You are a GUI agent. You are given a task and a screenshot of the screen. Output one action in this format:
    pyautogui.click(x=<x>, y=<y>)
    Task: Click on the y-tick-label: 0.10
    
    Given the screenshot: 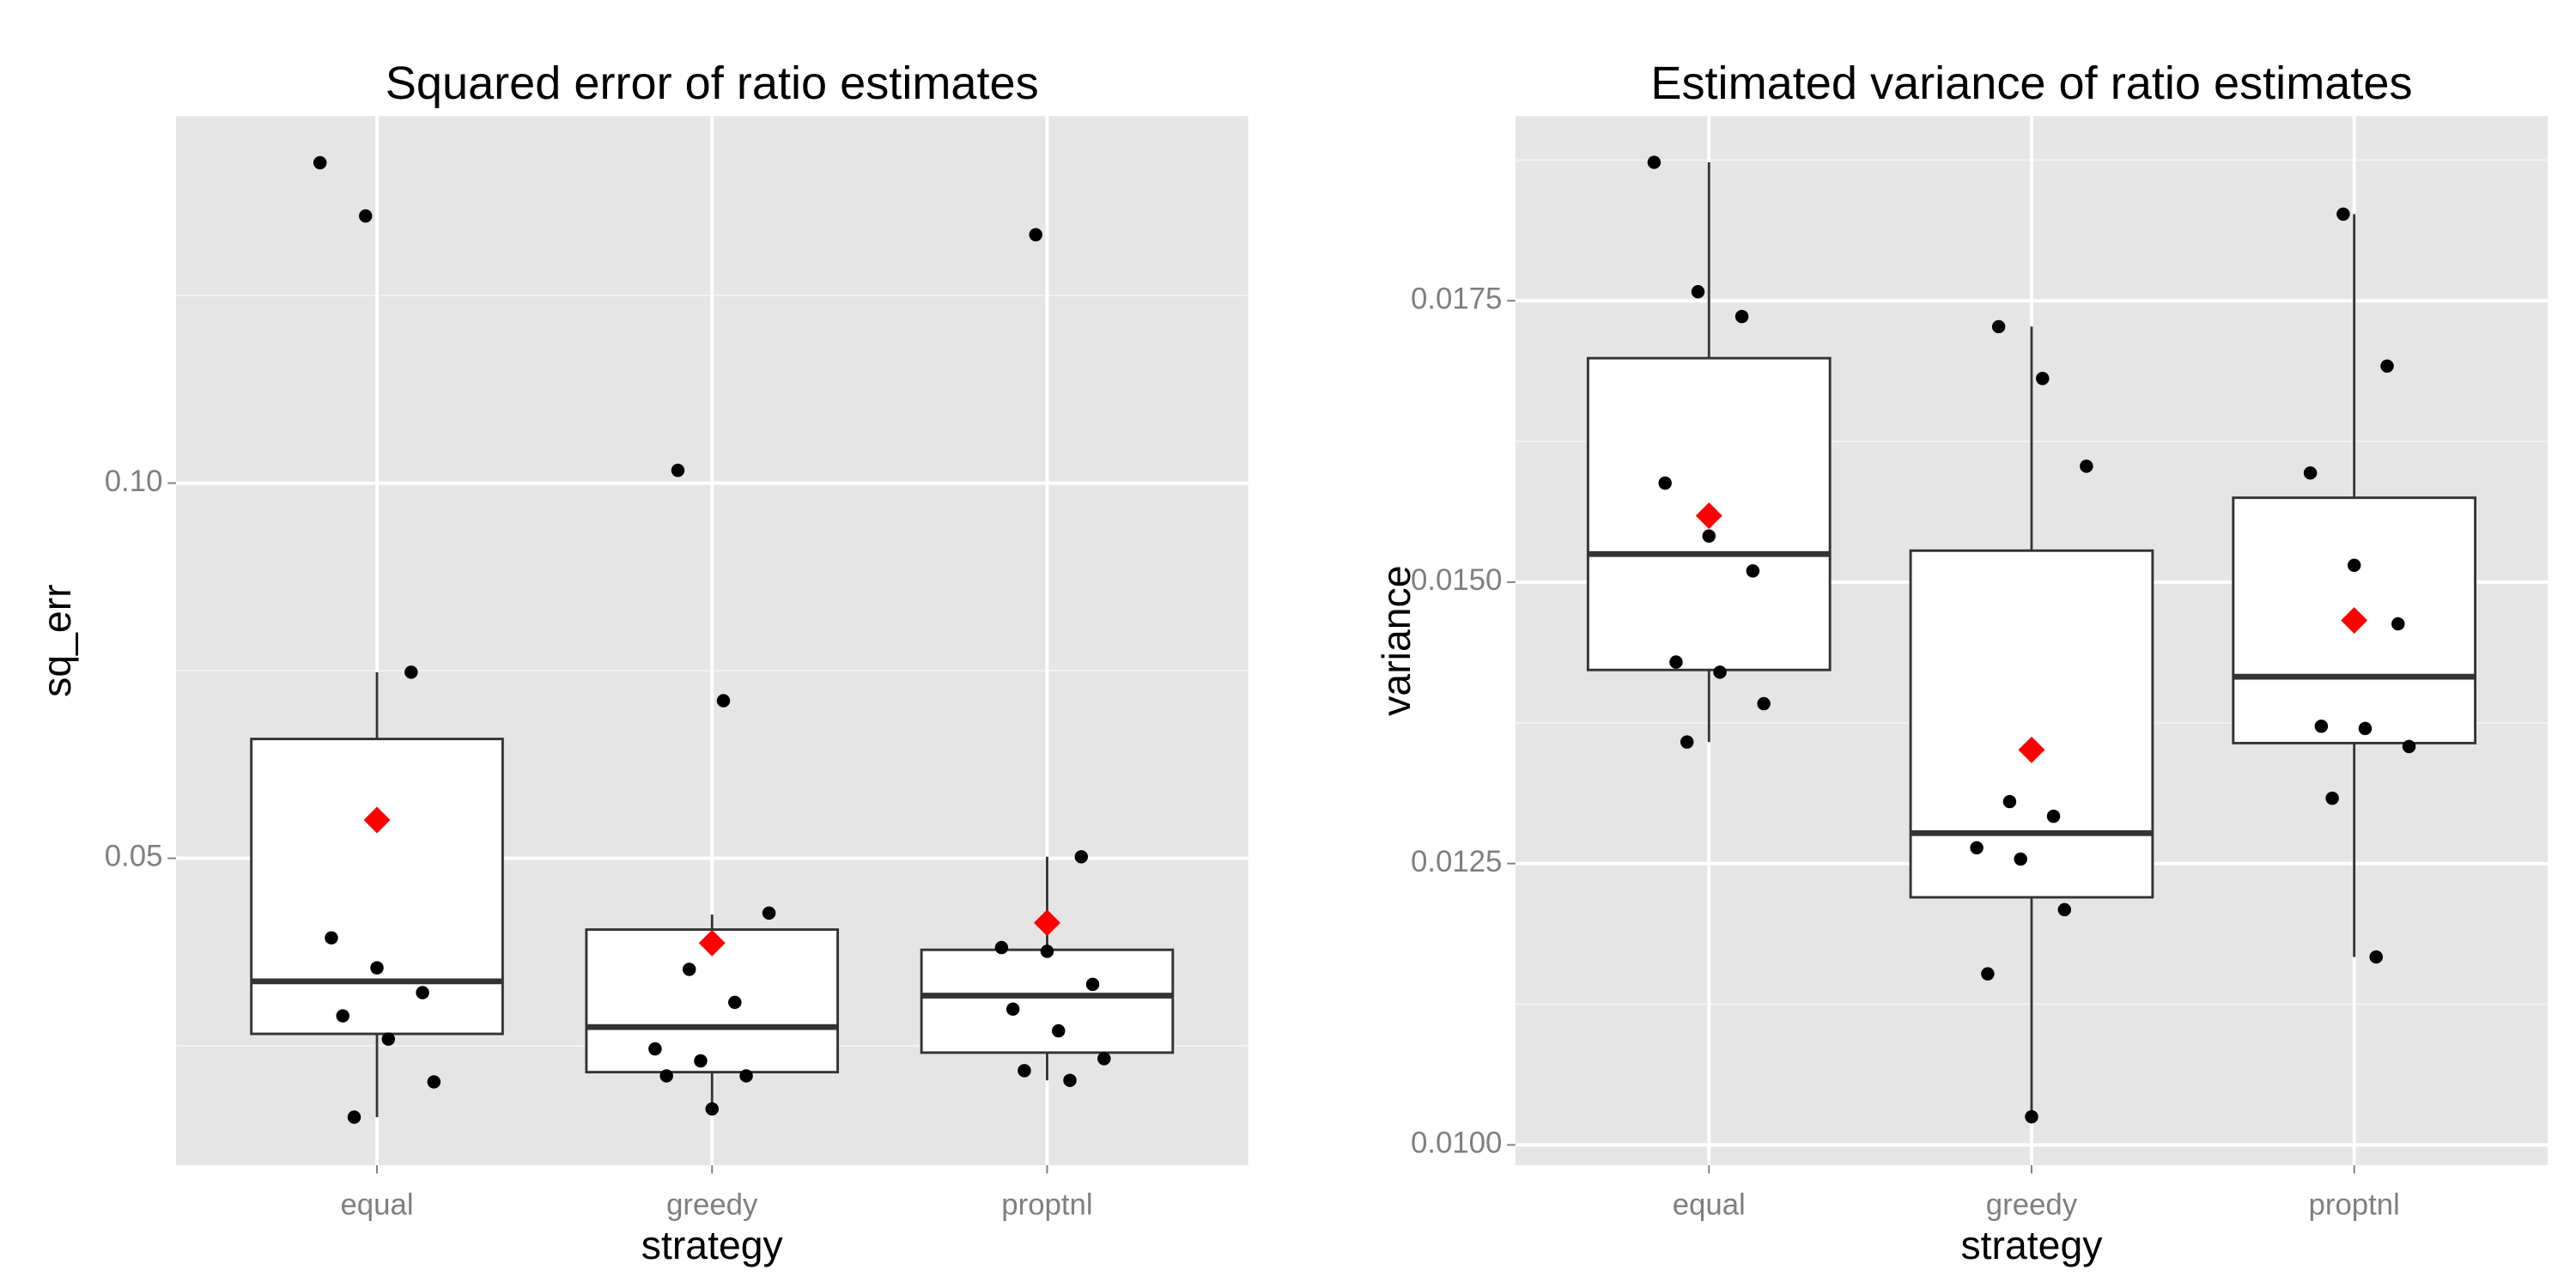 What is the action you would take?
    pyautogui.click(x=134, y=481)
    